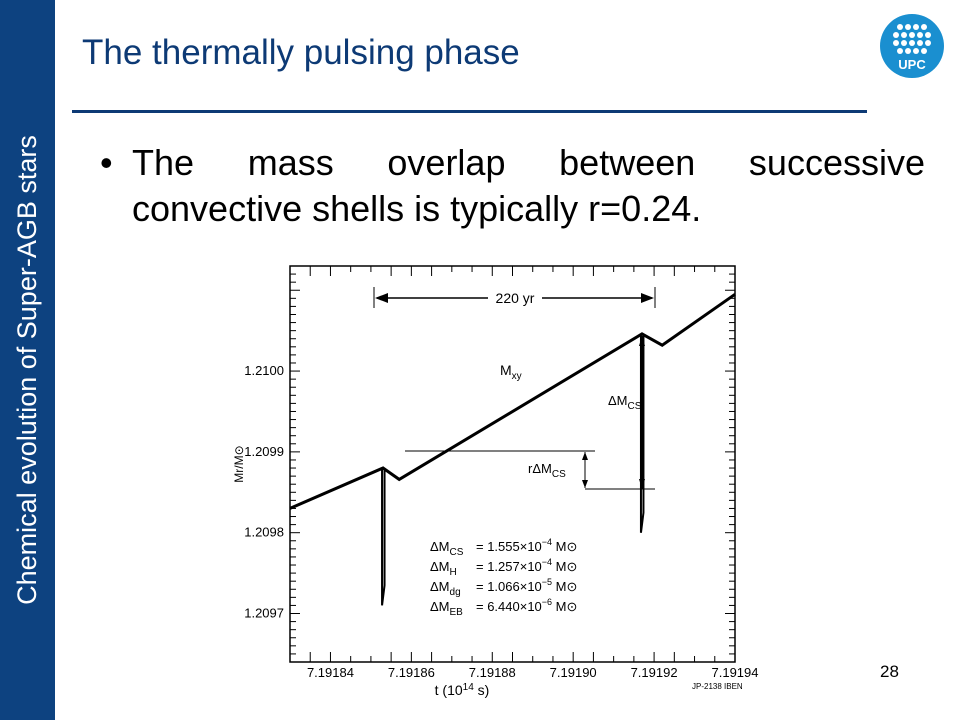 Image resolution: width=960 pixels, height=720 pixels. Describe the element at coordinates (889, 671) in the screenshot. I see `page-number: 28` at that location.